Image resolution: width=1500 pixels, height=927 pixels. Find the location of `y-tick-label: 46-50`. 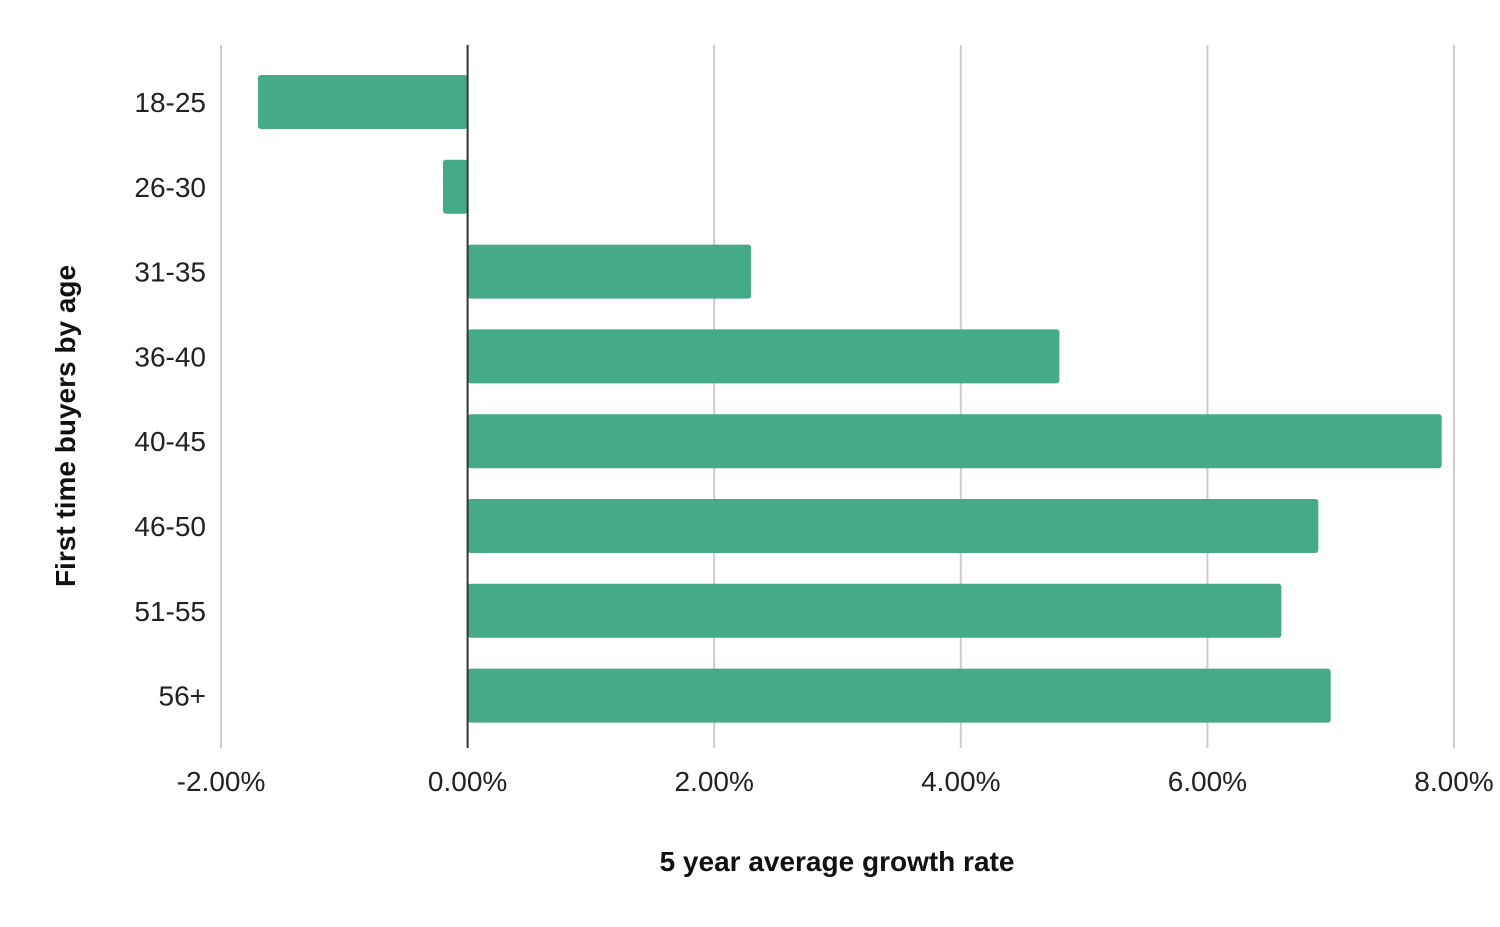

y-tick-label: 46-50 is located at coordinates (170, 526).